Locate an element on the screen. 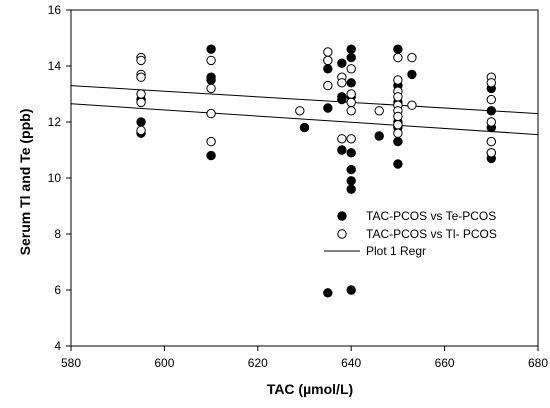 This screenshot has width=550, height=408. x-tick-label: 580 is located at coordinates (71, 363).